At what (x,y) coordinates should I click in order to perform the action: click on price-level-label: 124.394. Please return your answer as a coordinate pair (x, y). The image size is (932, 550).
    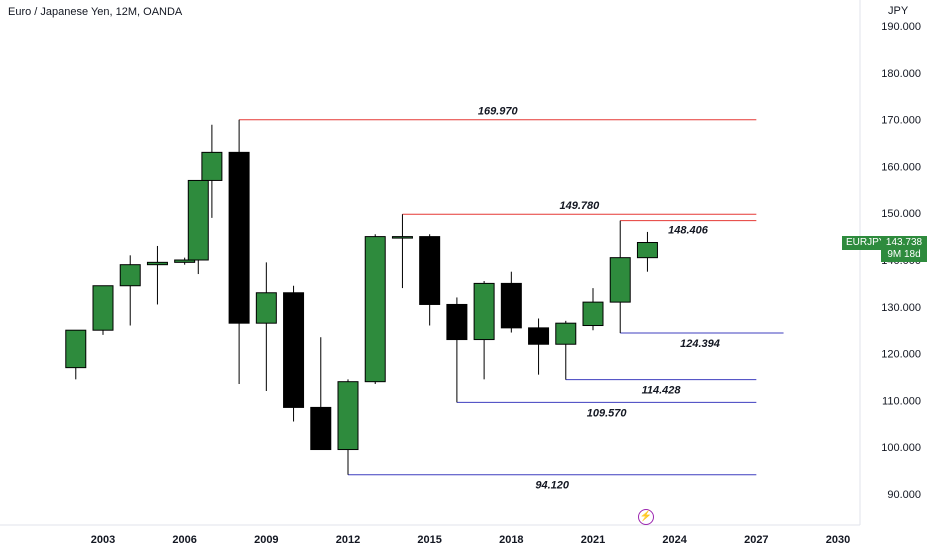
    Looking at the image, I should click on (700, 344).